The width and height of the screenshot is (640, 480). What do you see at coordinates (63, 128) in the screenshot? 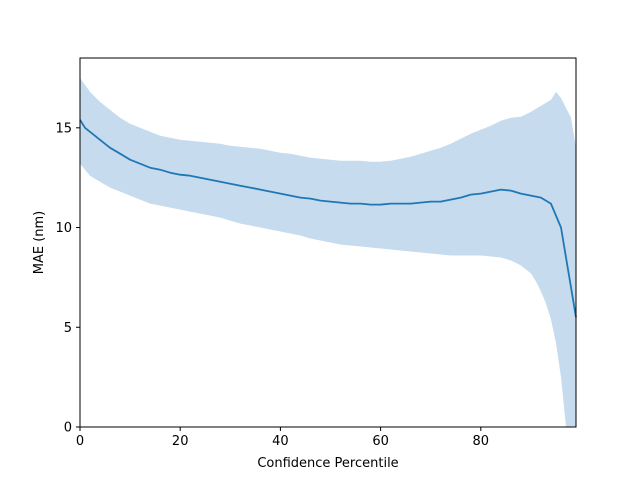
I see `y-tick-label: 15` at bounding box center [63, 128].